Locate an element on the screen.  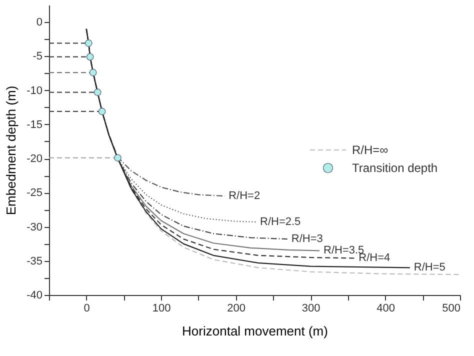
y-tick-label: -10 is located at coordinates (34, 90).